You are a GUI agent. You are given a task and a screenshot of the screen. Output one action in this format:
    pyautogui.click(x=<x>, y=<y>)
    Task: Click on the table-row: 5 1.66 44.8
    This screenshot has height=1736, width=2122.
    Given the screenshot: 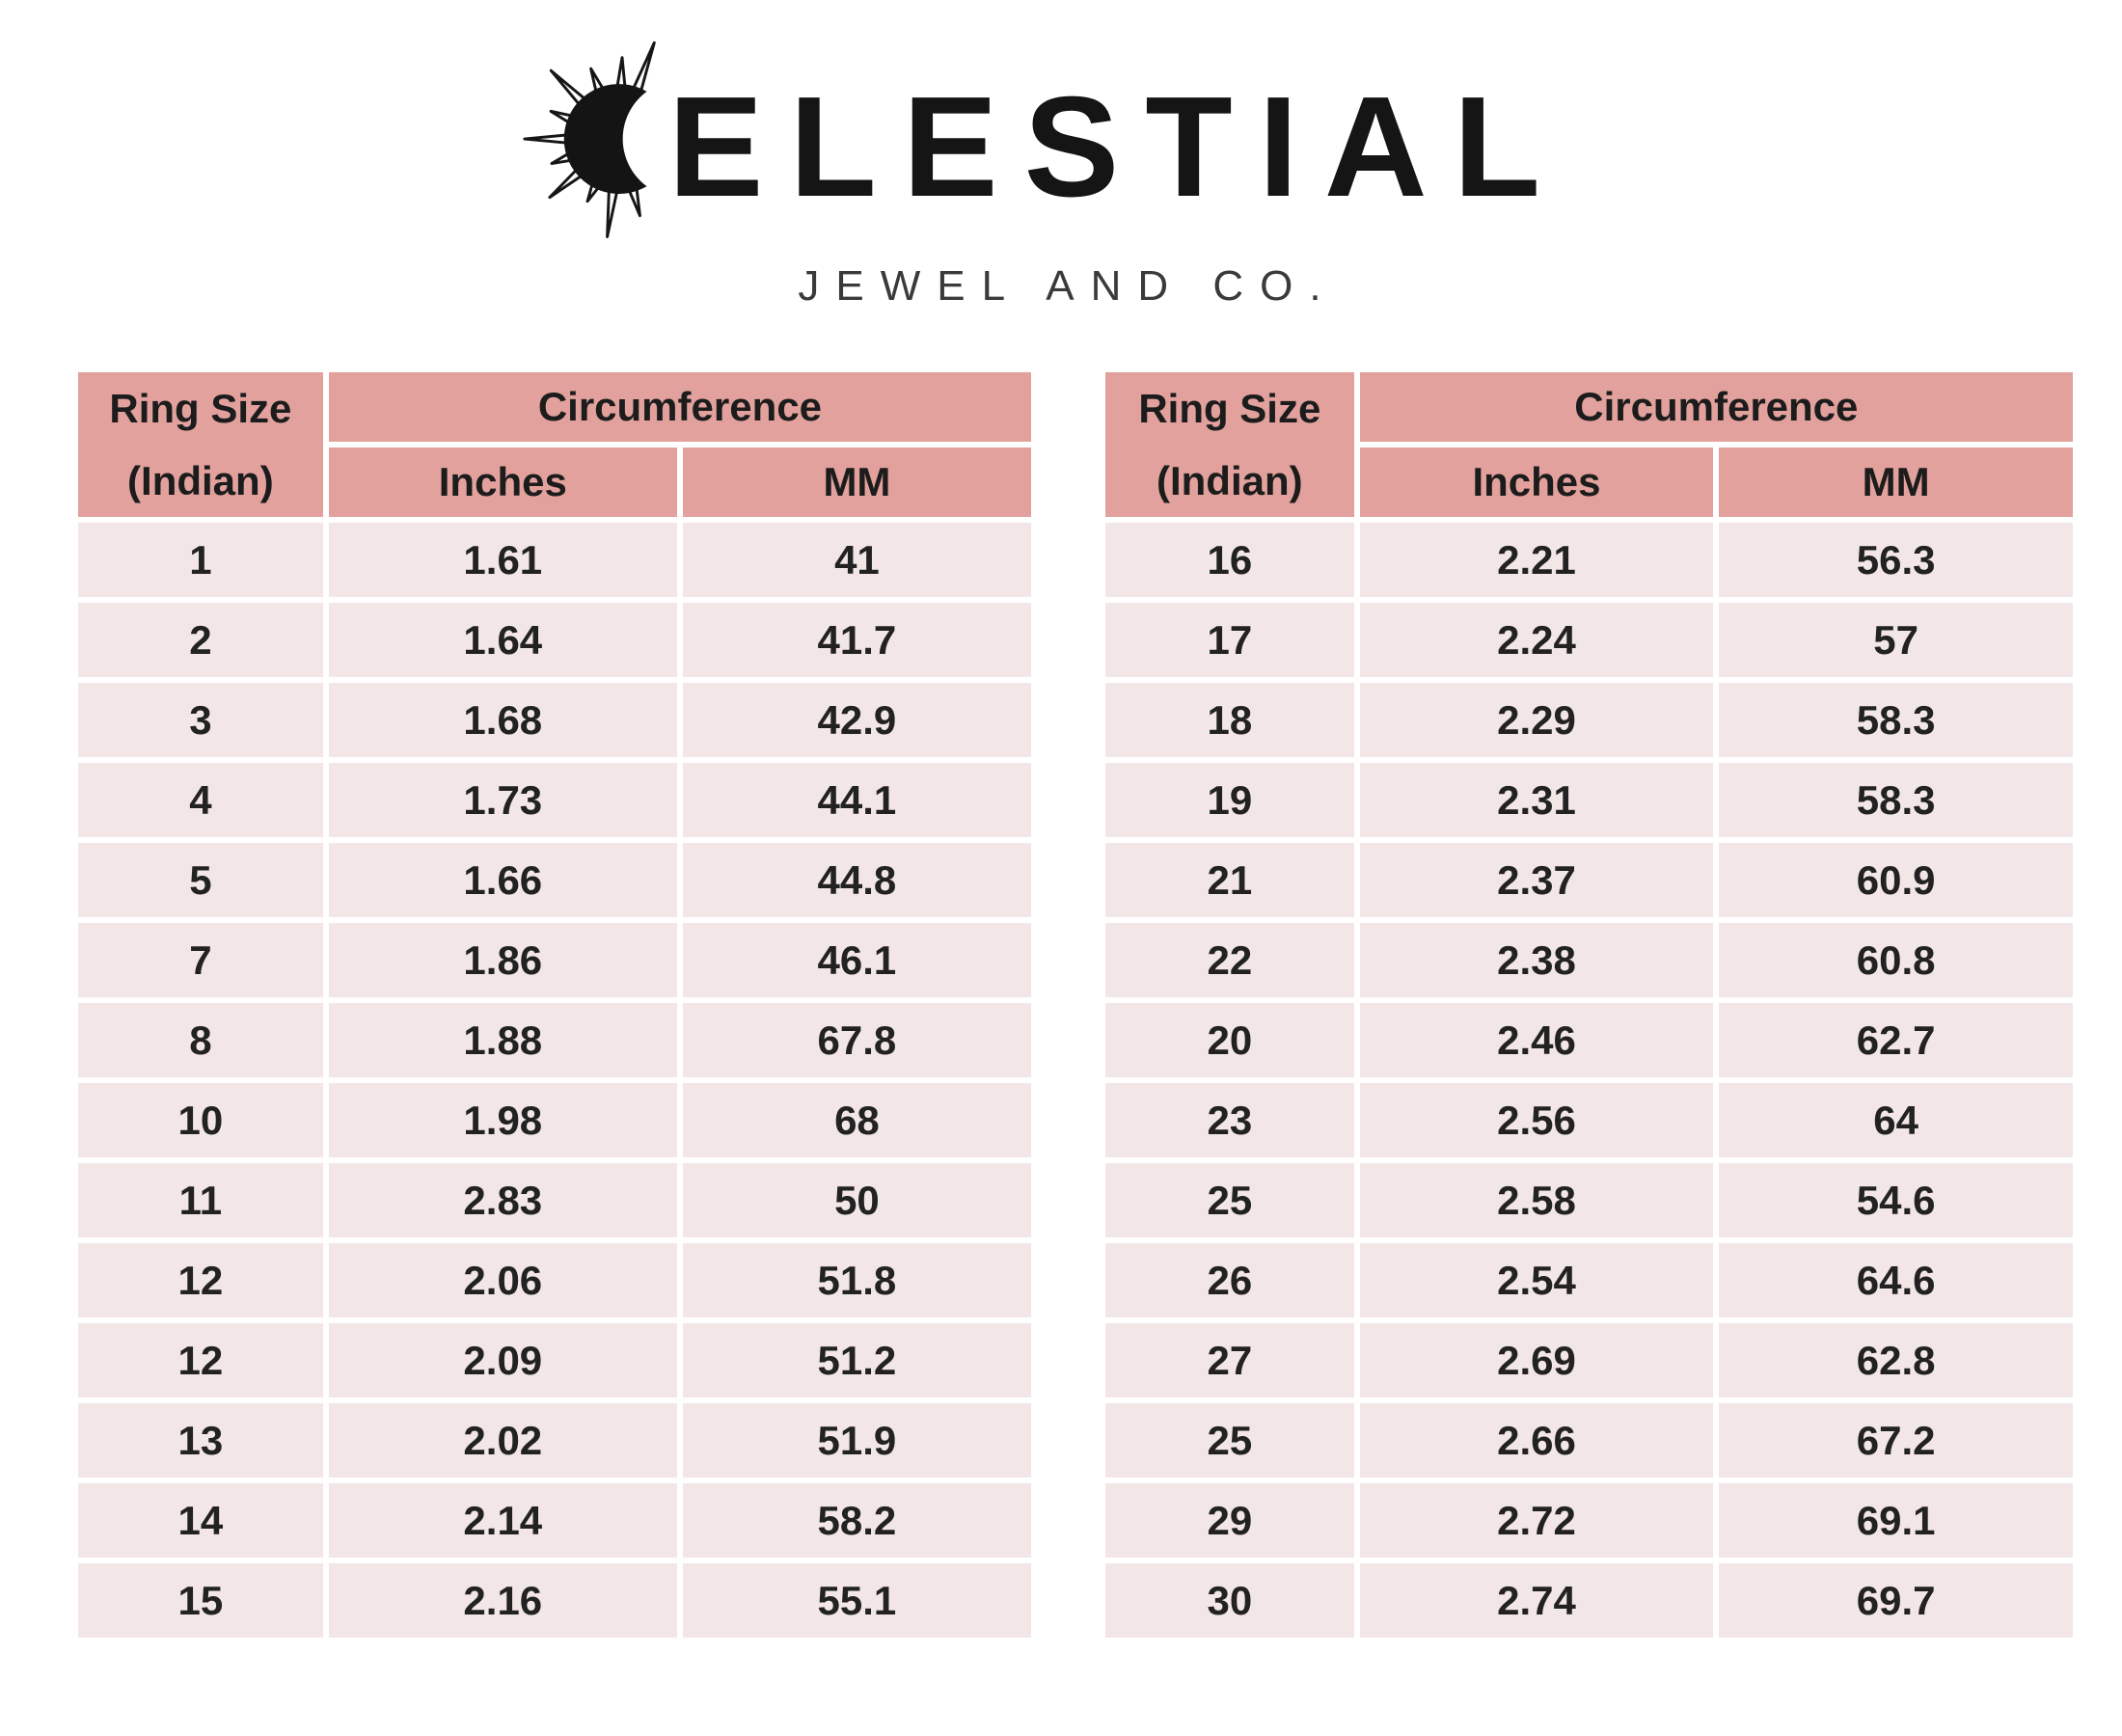 What is the action you would take?
    pyautogui.click(x=555, y=880)
    